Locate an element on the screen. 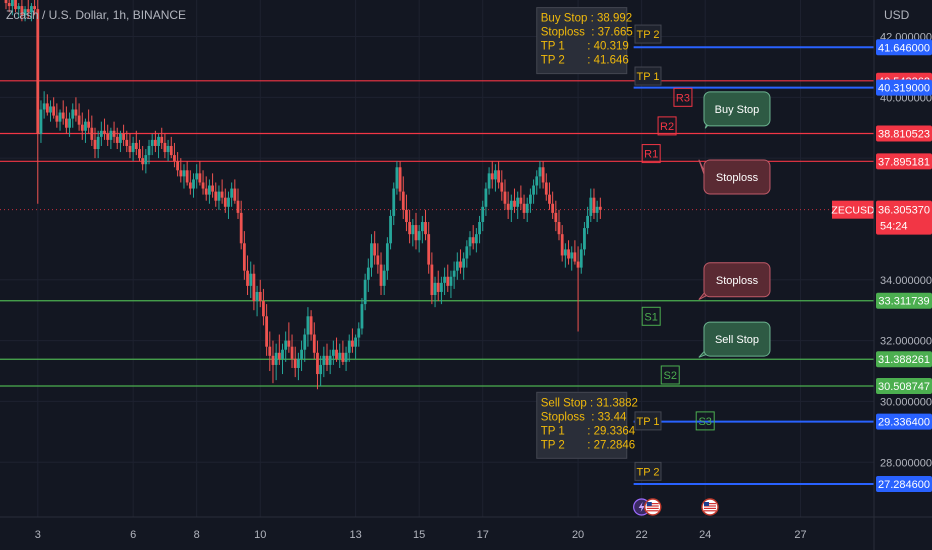 The height and width of the screenshot is (550, 932). symbol-tag is located at coordinates (853, 209).